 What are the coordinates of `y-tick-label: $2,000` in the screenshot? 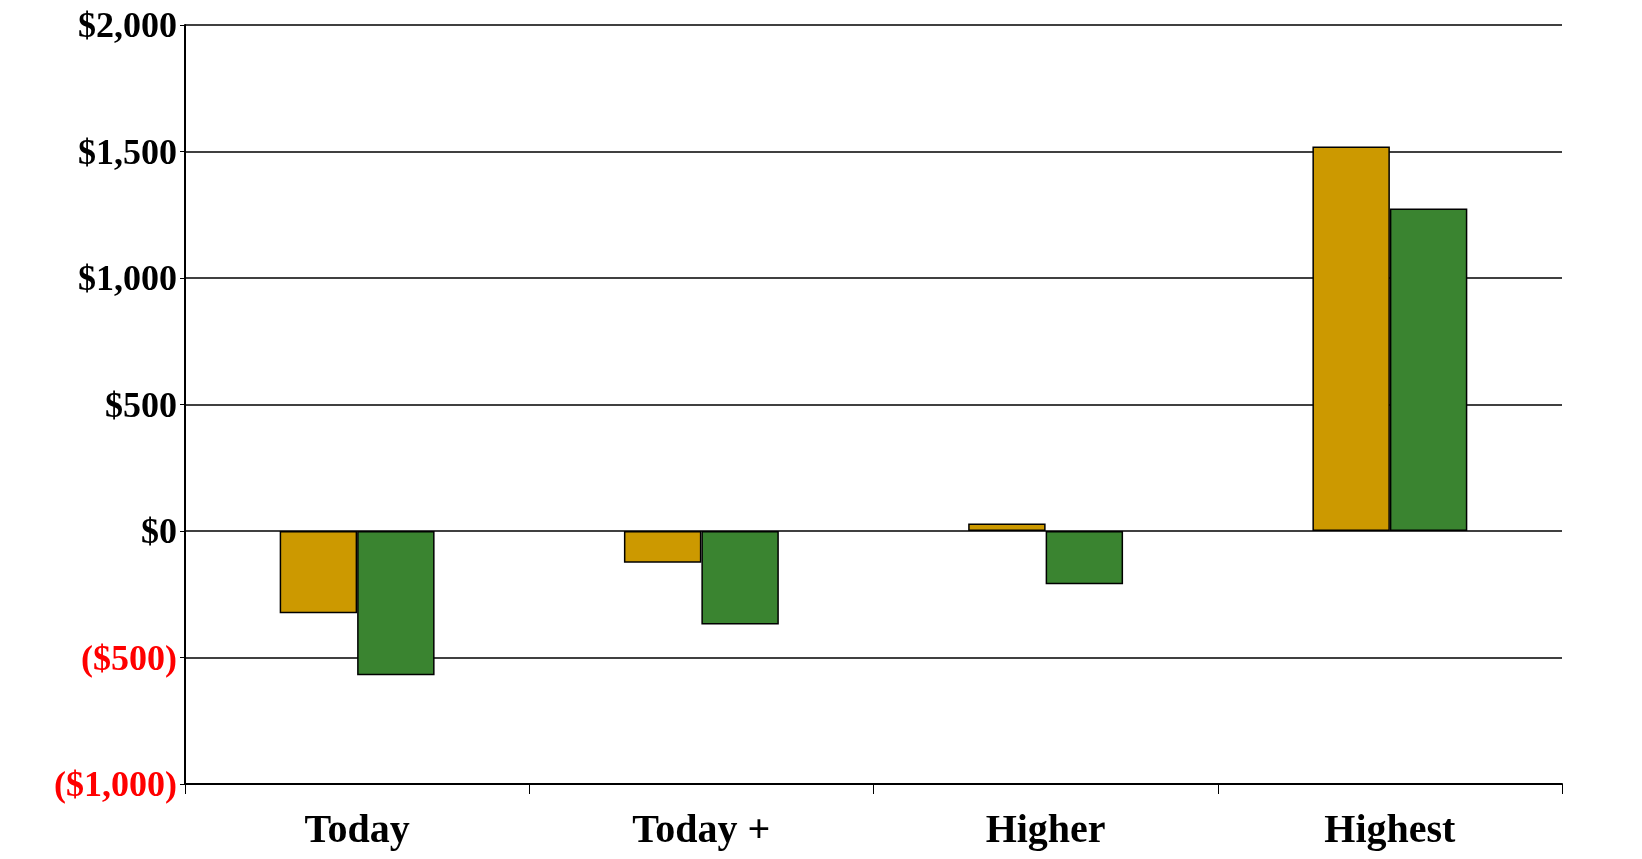 It's located at (127, 25).